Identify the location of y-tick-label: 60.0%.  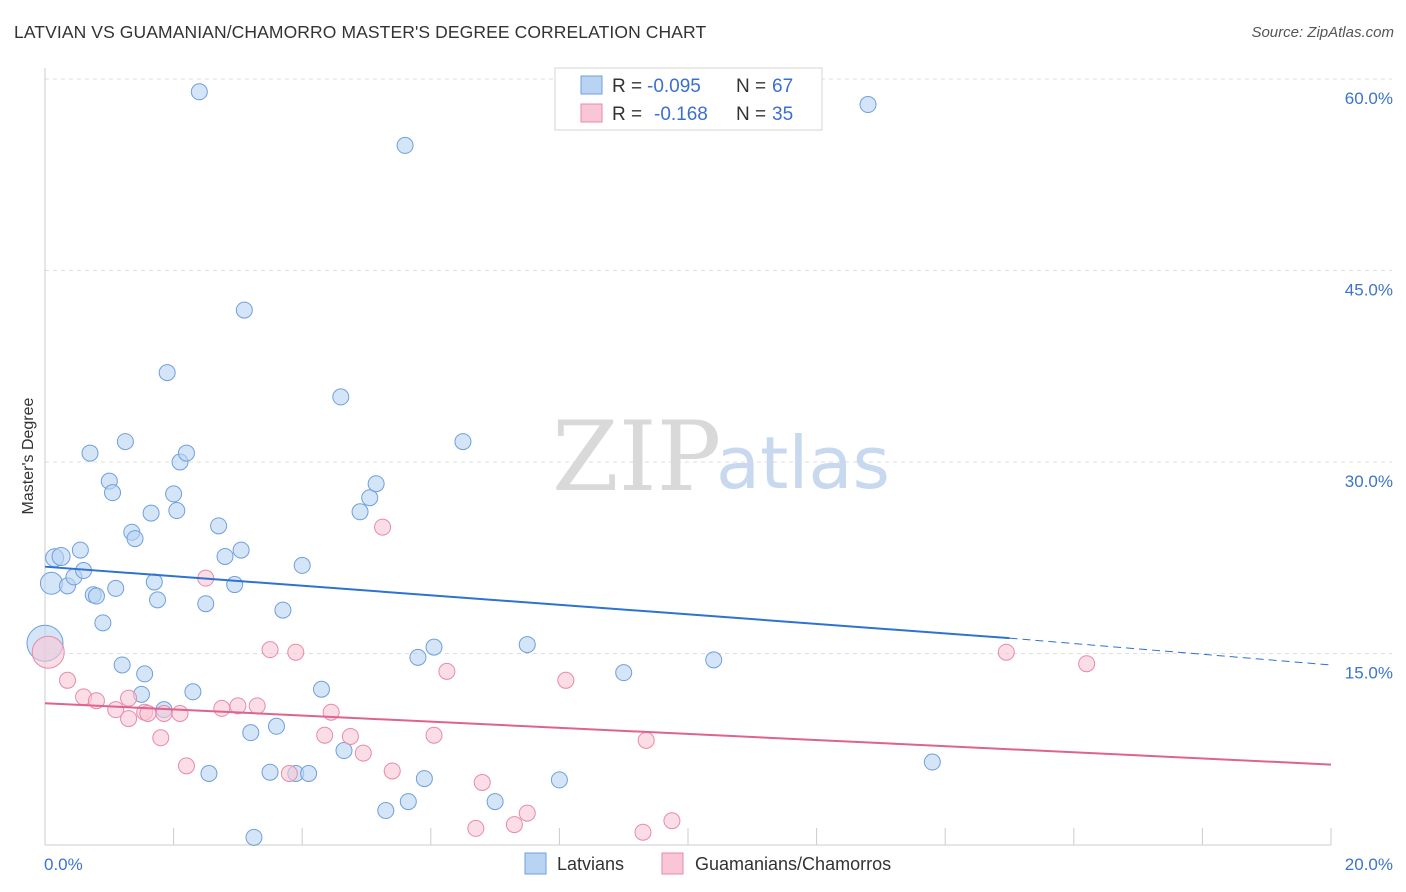
(1369, 98).